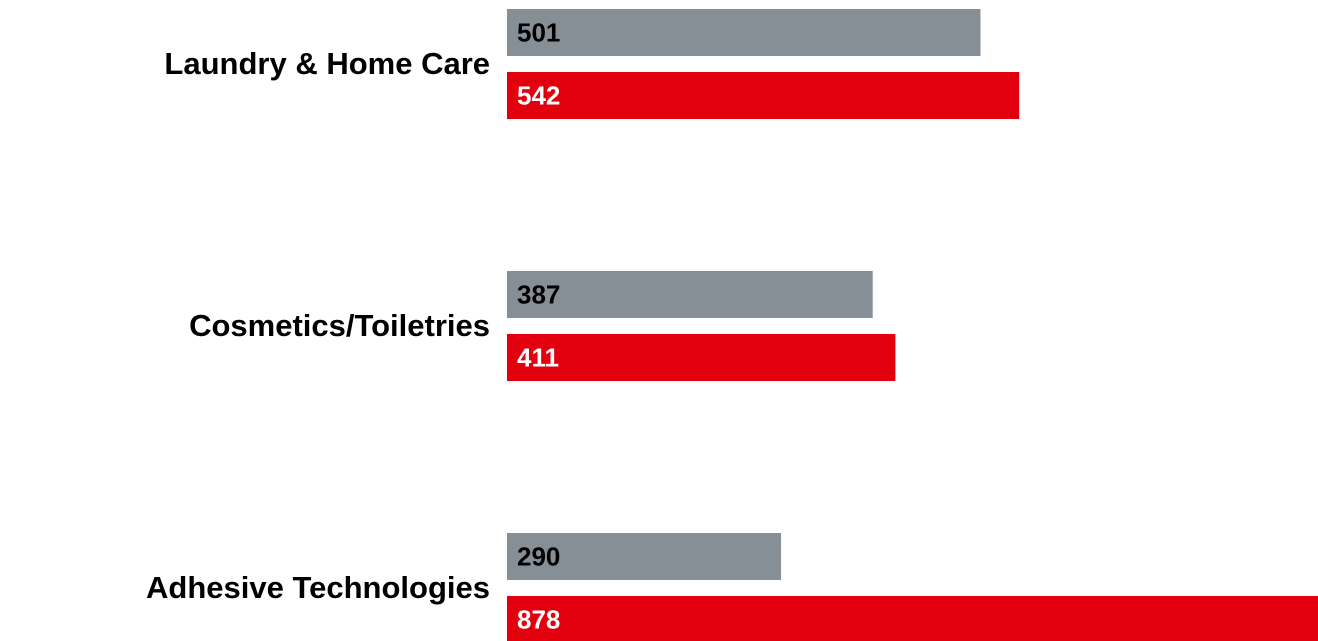 Image resolution: width=1318 pixels, height=641 pixels. I want to click on category-label: Adhesive Technologies, so click(318, 587).